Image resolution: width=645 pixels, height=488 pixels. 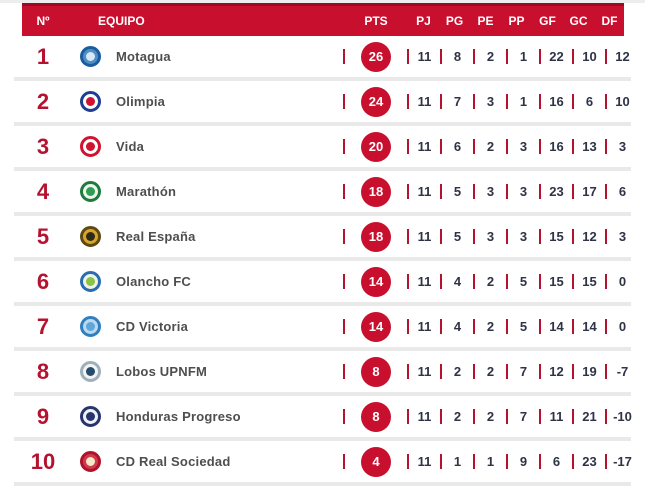 I want to click on vida-crest-icon, so click(x=90, y=146).